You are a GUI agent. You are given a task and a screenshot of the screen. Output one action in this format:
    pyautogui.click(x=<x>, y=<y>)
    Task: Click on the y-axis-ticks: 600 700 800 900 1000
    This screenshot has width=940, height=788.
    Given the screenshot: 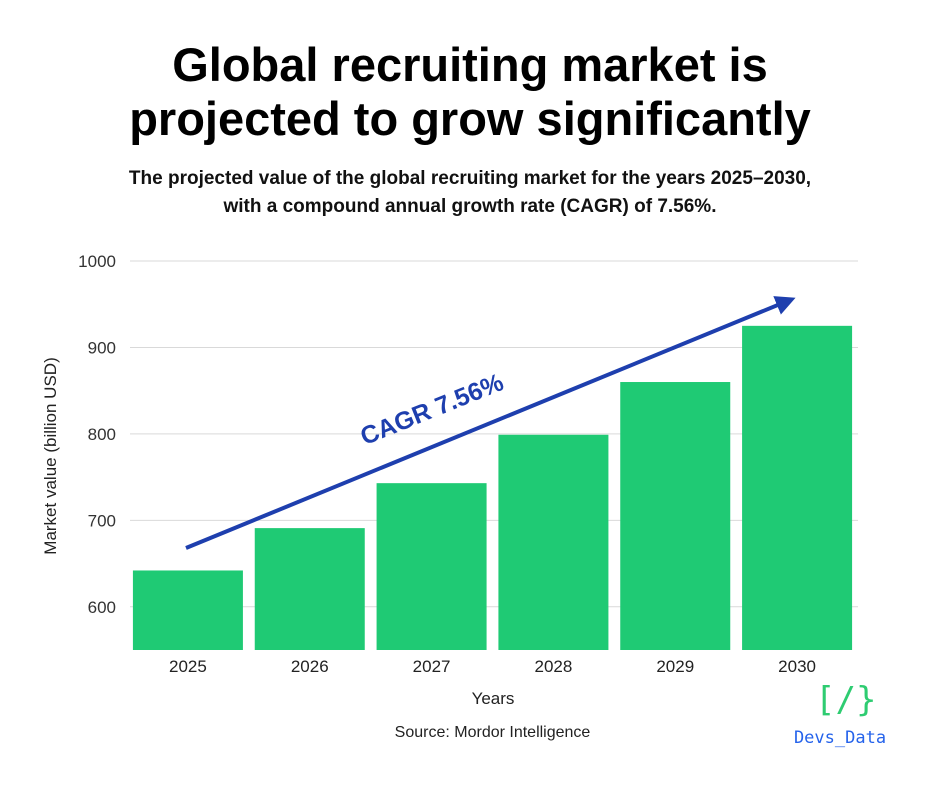 What is the action you would take?
    pyautogui.click(x=97, y=434)
    